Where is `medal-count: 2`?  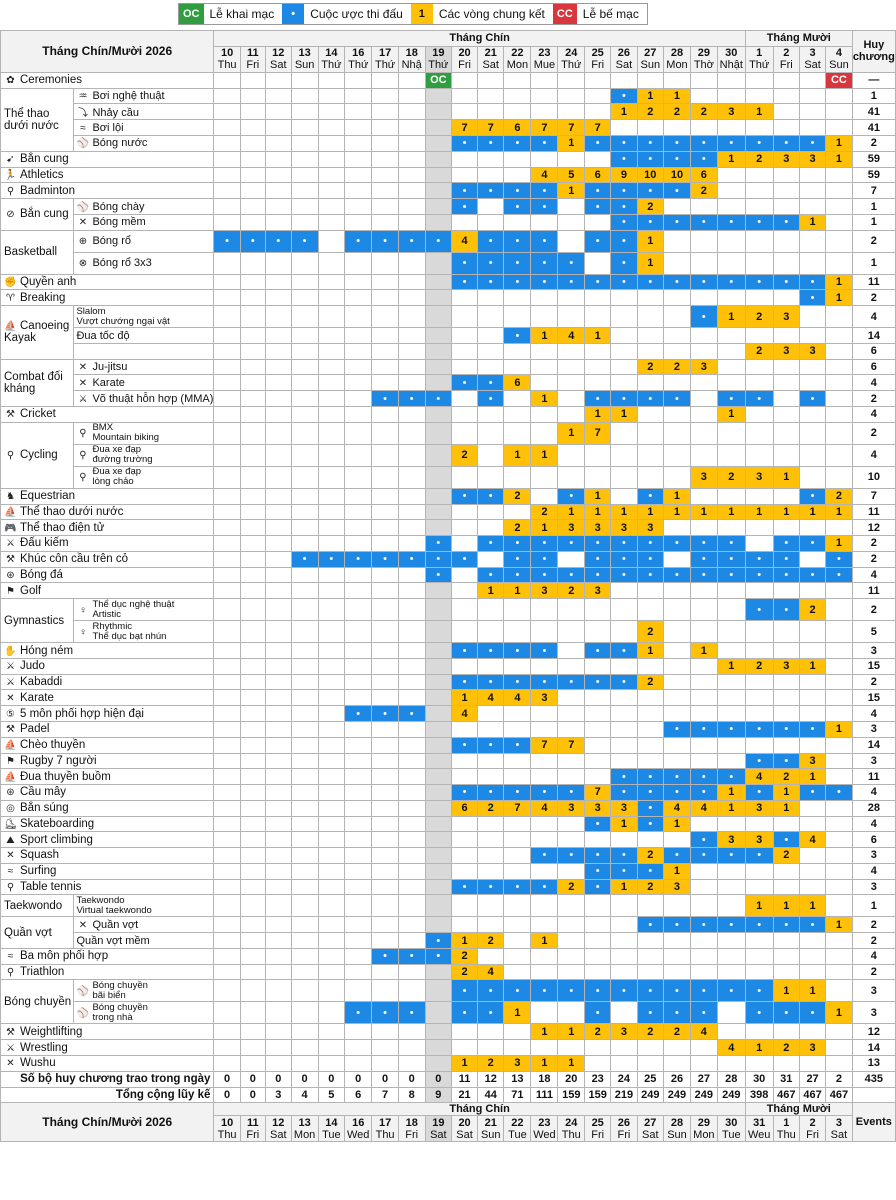 medal-count: 2 is located at coordinates (873, 298).